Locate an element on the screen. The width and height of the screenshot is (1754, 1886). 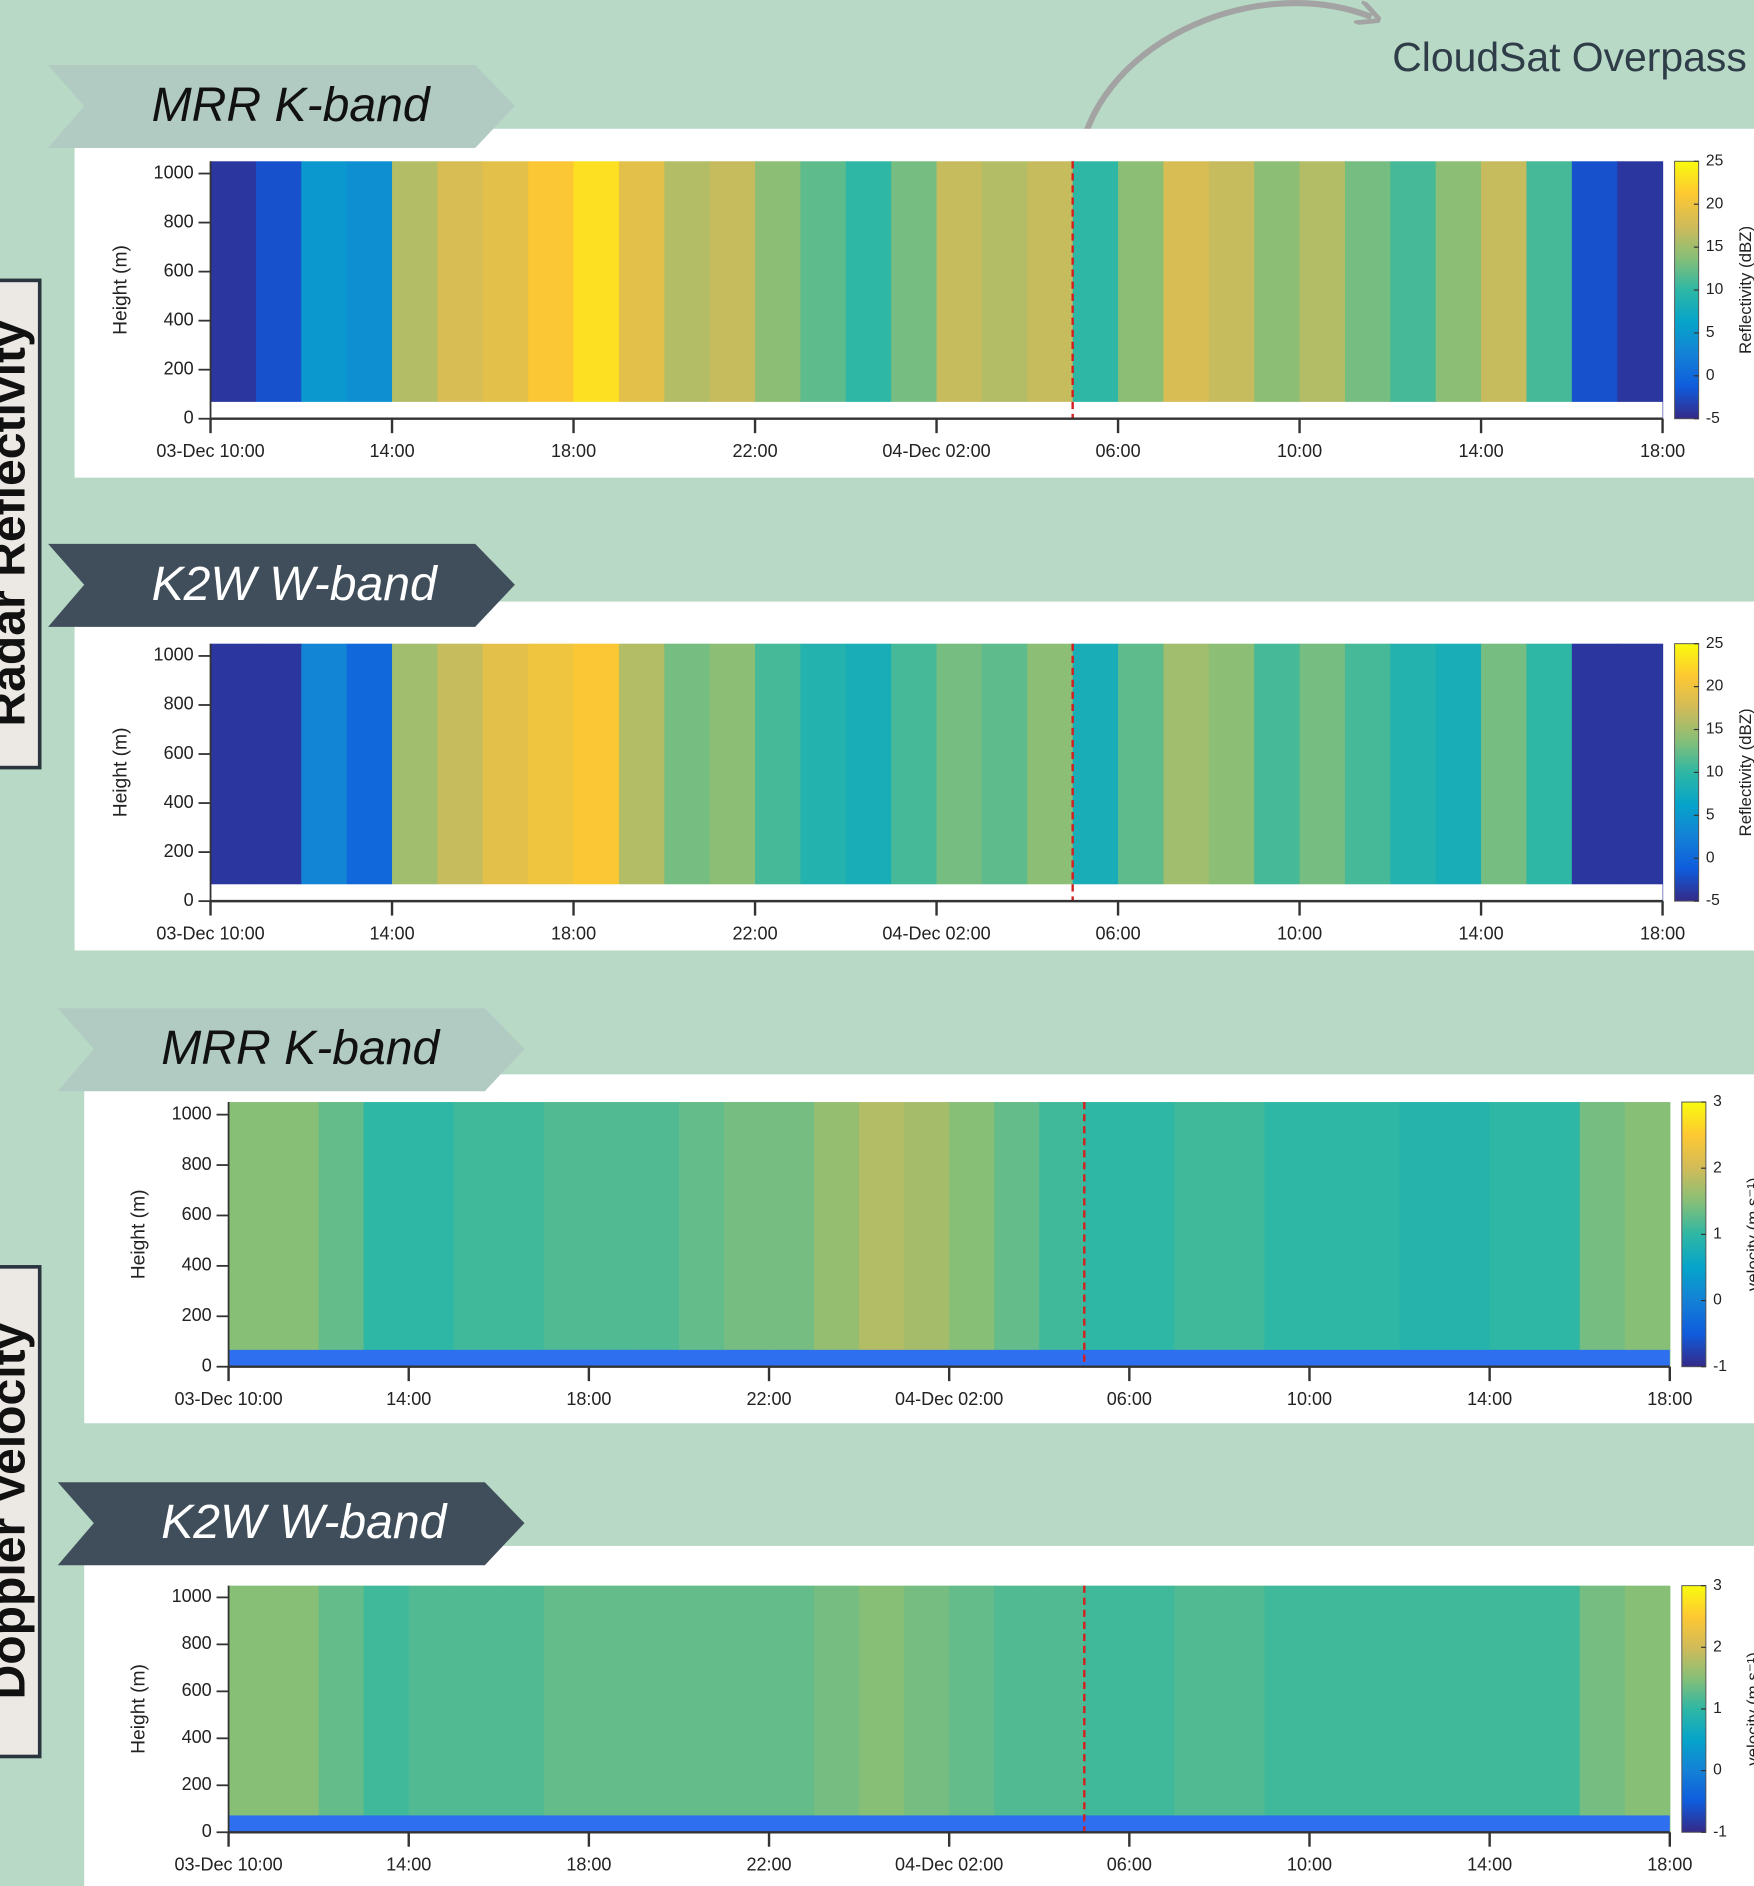
title-ribbon is located at coordinates (281, 107).